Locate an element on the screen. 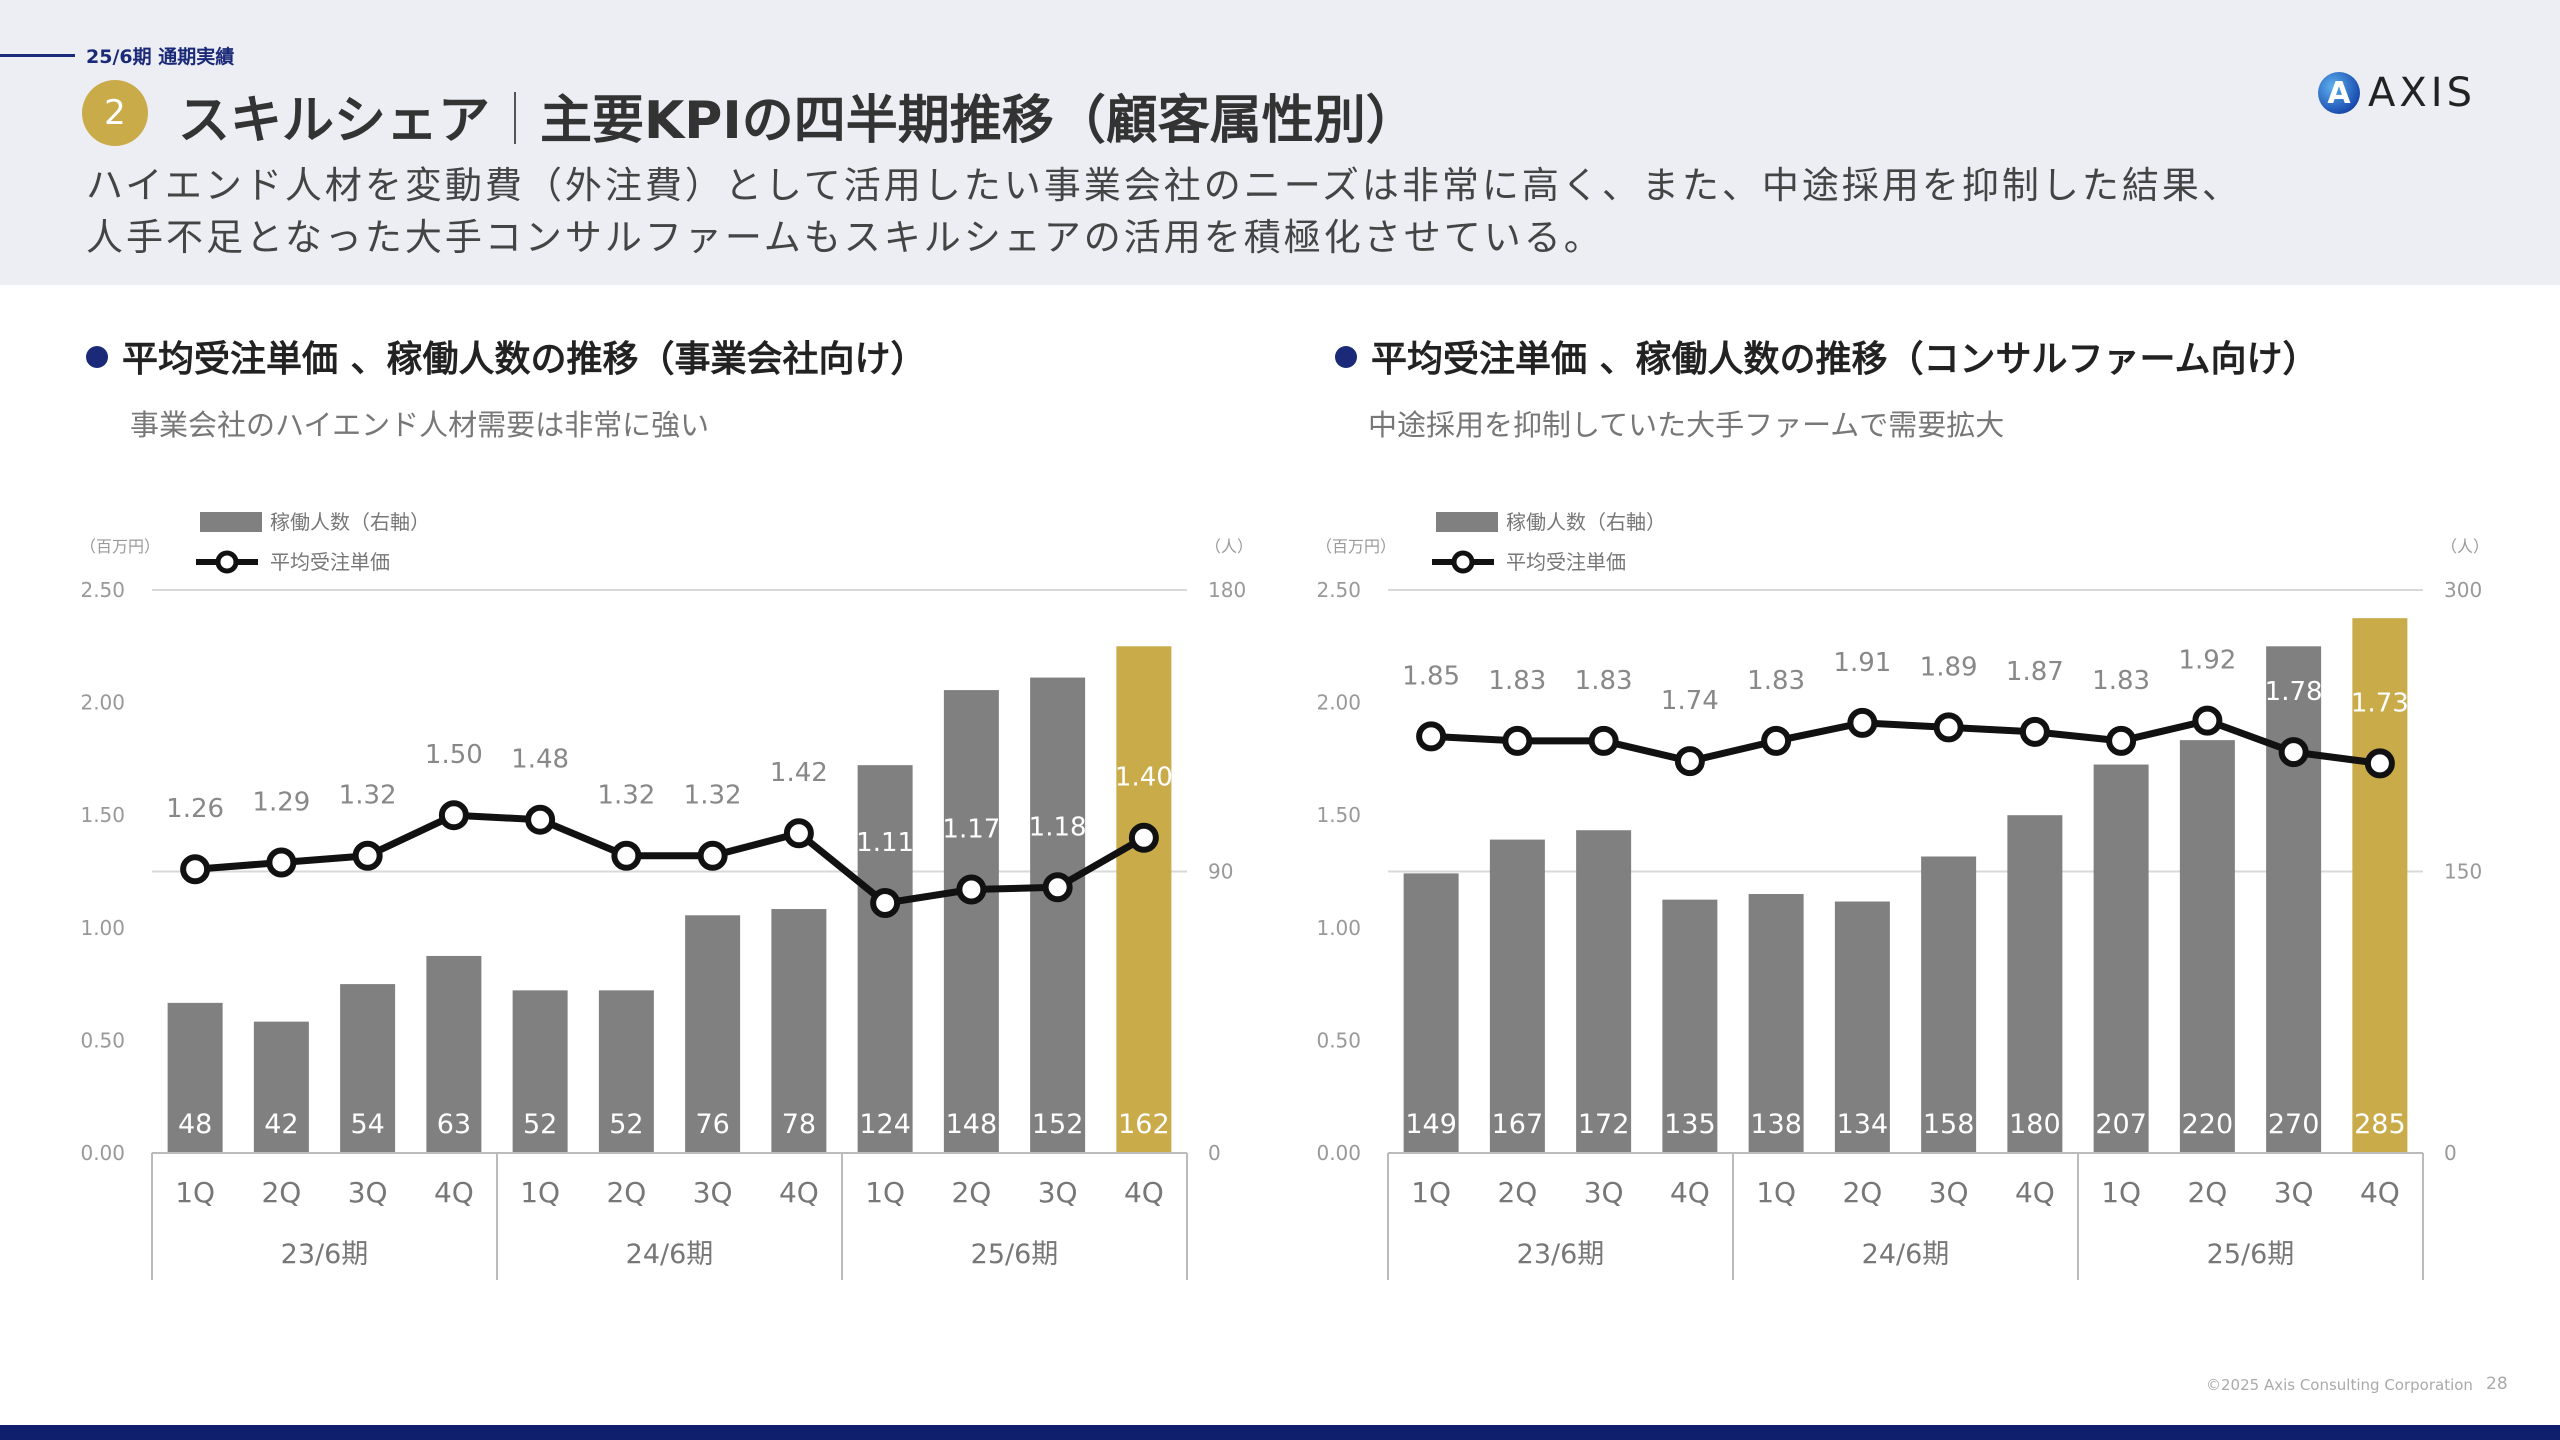  section-note-business: 事業会社のハイエンド人材需要は非常に強い is located at coordinates (420, 425).